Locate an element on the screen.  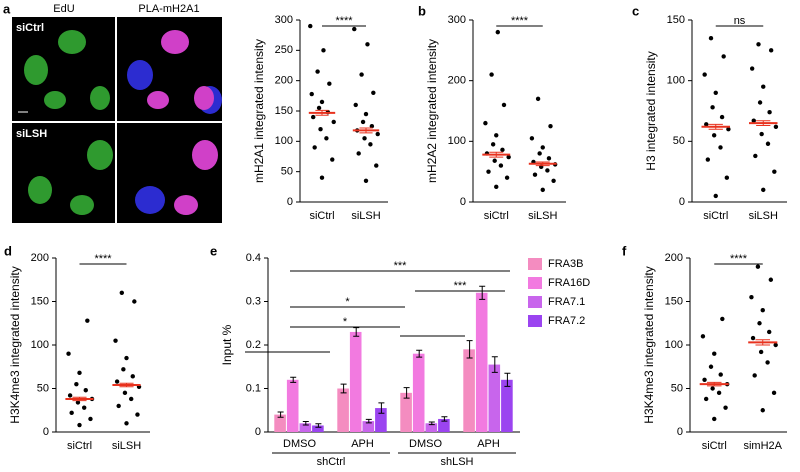
column-label: PLA-mH2A1 is located at coordinates (168, 9).